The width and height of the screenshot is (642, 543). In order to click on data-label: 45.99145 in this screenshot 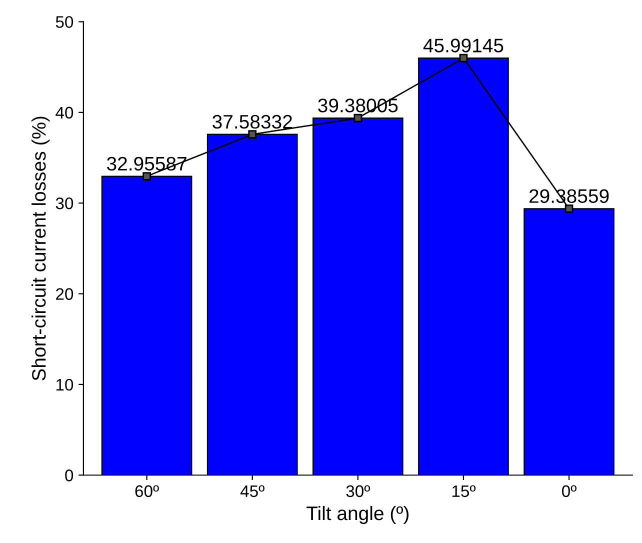, I will do `click(463, 45)`.